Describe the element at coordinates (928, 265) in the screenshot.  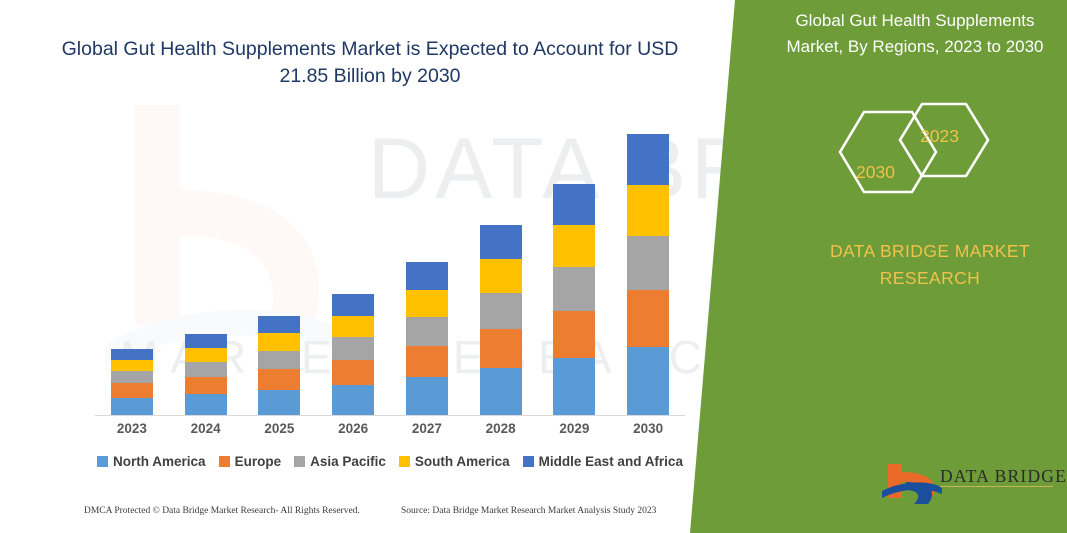
I see `brand-tagline: DATA BRIDGE MARKET RESEARCH` at that location.